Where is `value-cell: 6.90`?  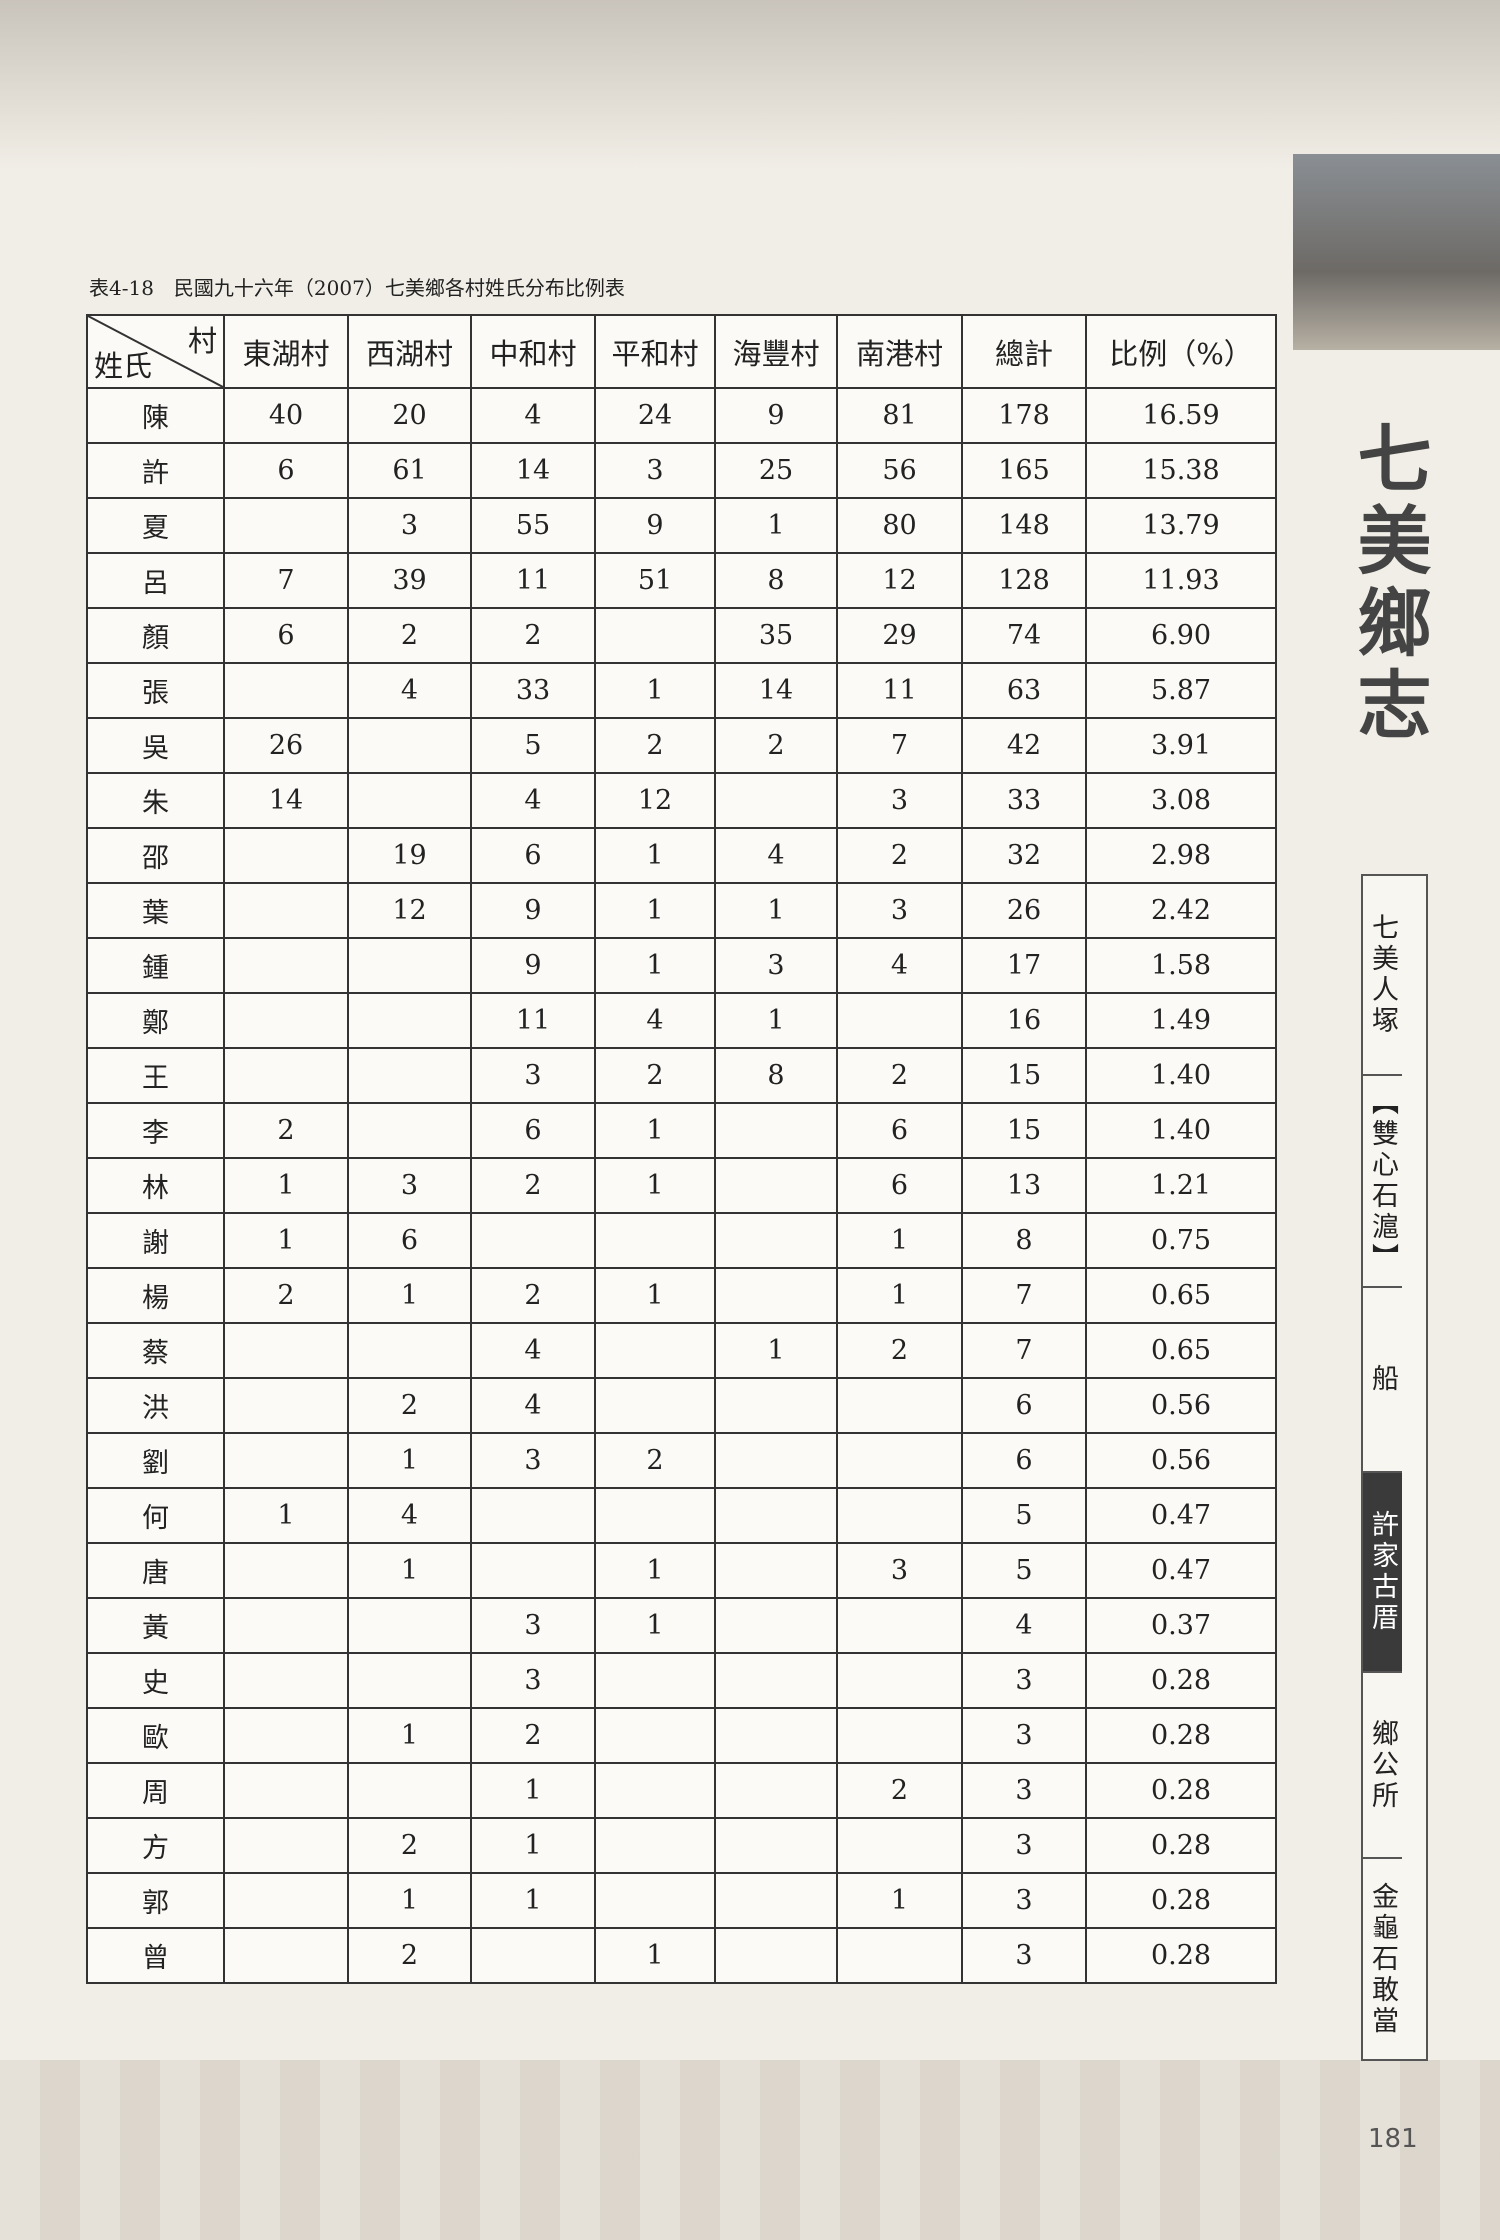
value-cell: 6.90 is located at coordinates (1181, 635).